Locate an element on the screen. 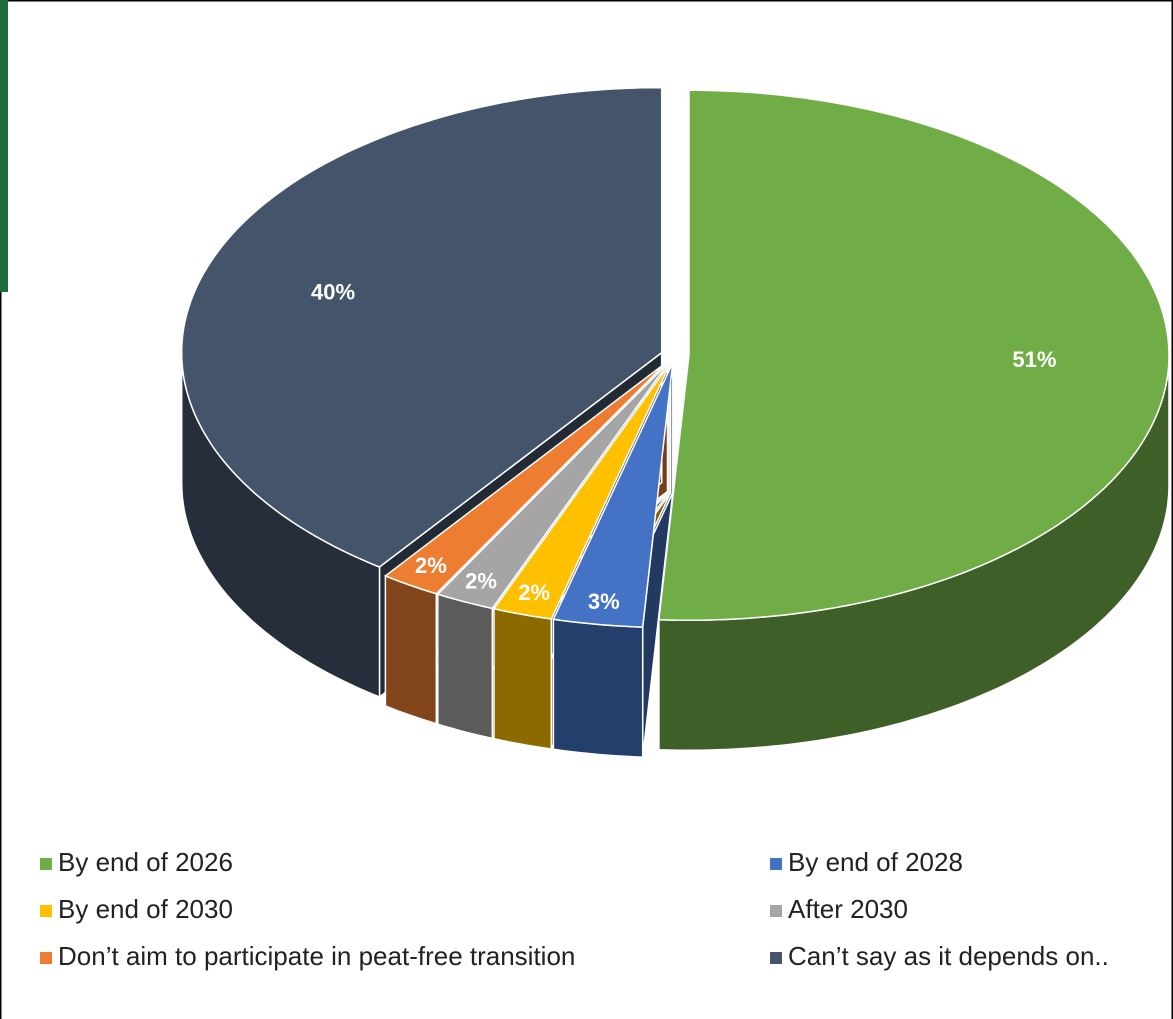  data-label: 40% is located at coordinates (333, 291).